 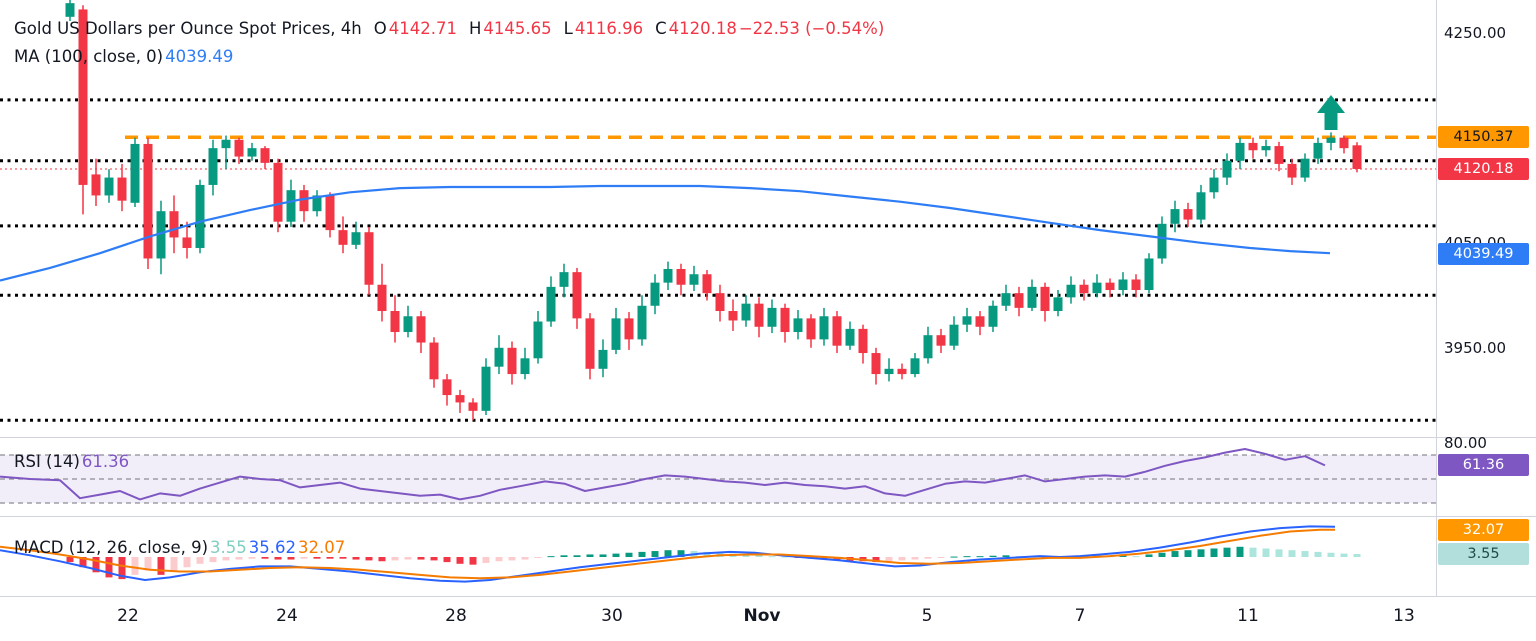 What do you see at coordinates (609, 28) in the screenshot?
I see `low-value: 4116.96` at bounding box center [609, 28].